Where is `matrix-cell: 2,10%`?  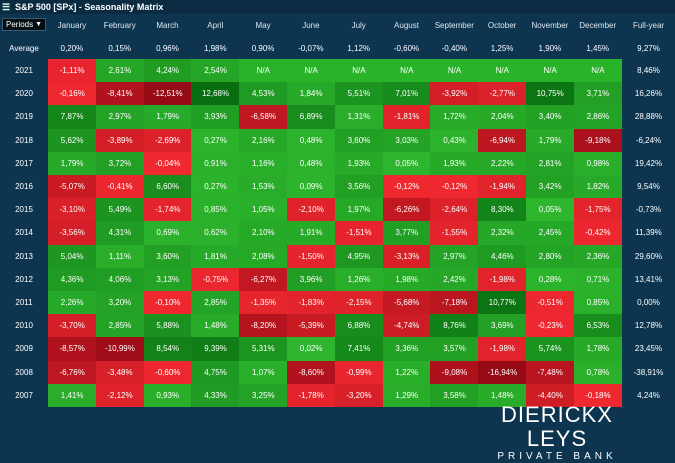
matrix-cell: 2,10% is located at coordinates (263, 233).